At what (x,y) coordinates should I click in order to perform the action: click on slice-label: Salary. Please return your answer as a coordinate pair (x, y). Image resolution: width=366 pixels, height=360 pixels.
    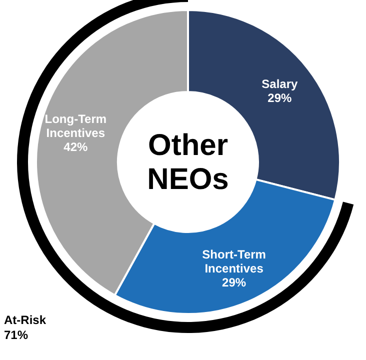
    Looking at the image, I should click on (280, 83).